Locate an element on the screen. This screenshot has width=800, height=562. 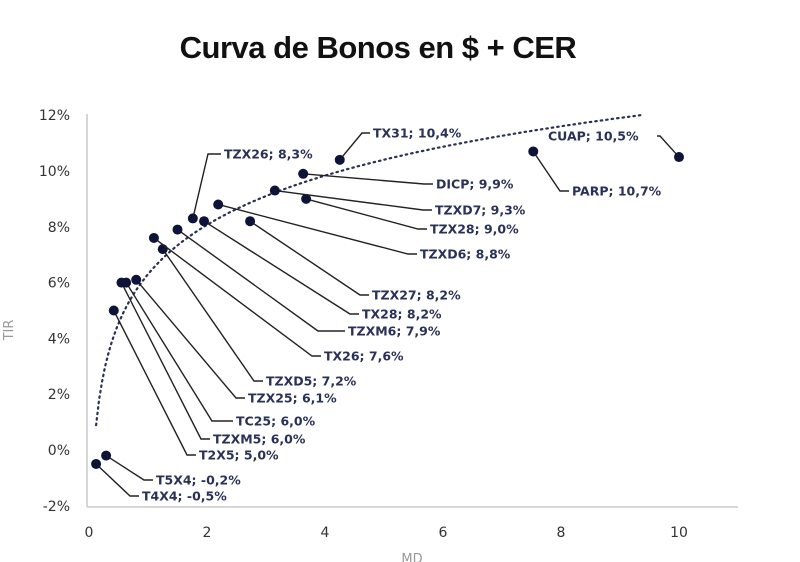
data-point-group: TZX25; 6,1% is located at coordinates (234, 340).